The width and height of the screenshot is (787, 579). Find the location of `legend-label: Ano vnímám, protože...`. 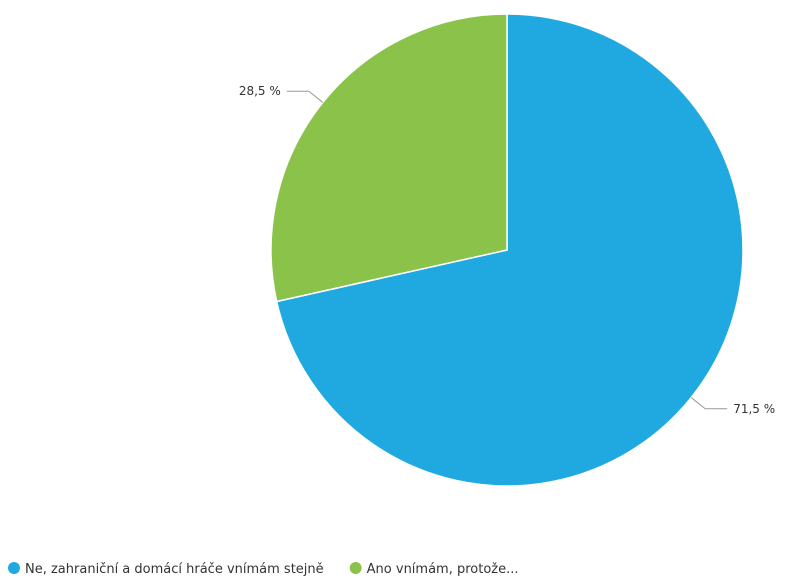

legend-label: Ano vnímám, protože... is located at coordinates (443, 569).